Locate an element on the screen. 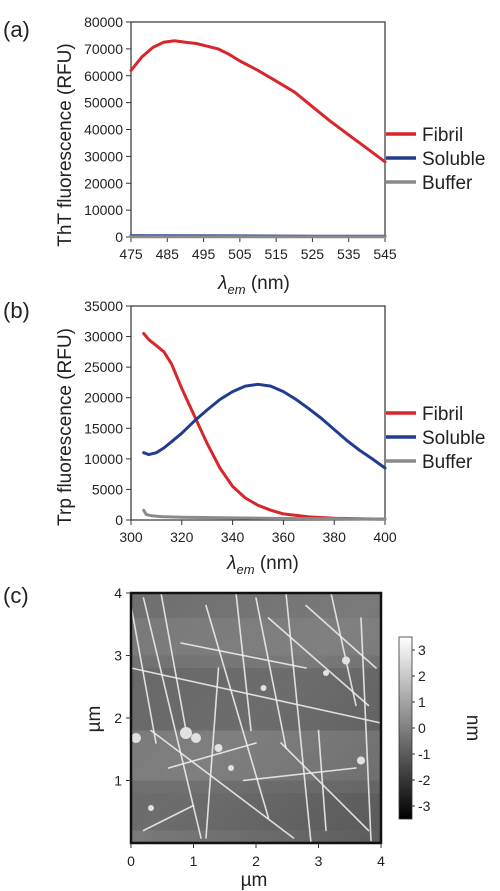 Image resolution: width=500 pixels, height=891 pixels. y-tick-label-b-4: 20000 is located at coordinates (103, 398).